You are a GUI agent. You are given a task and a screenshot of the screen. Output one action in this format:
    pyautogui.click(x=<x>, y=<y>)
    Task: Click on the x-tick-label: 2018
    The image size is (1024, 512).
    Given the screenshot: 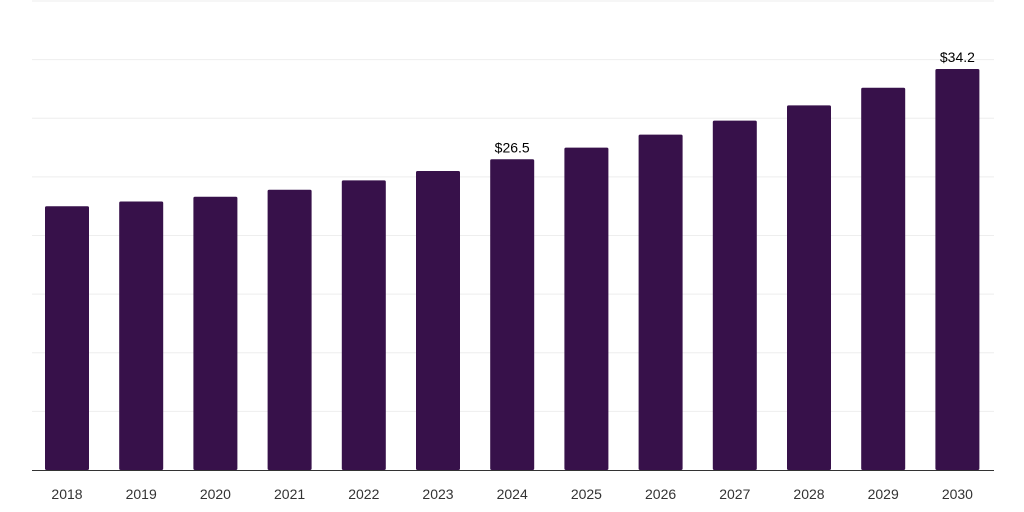 What is the action you would take?
    pyautogui.click(x=66, y=494)
    